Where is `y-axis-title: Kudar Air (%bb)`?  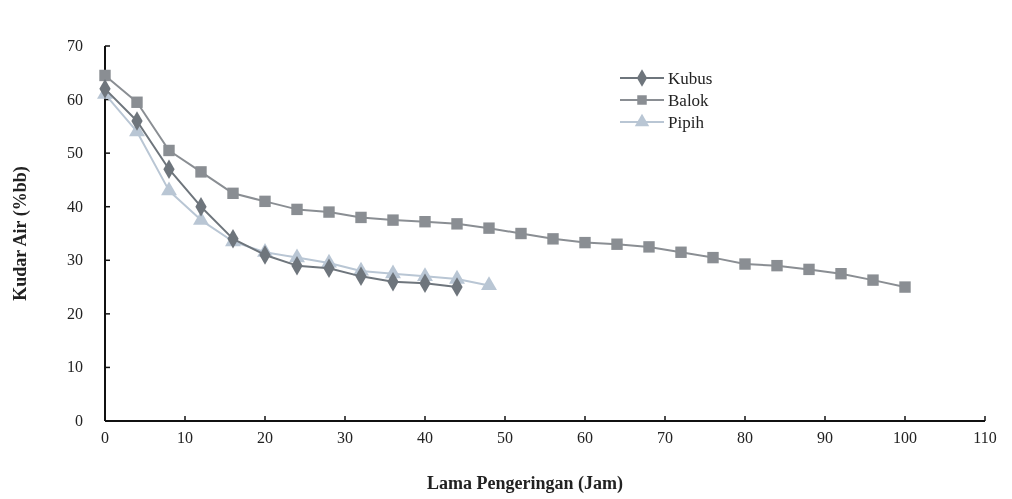 y-axis-title: Kudar Air (%bb) is located at coordinates (20, 233).